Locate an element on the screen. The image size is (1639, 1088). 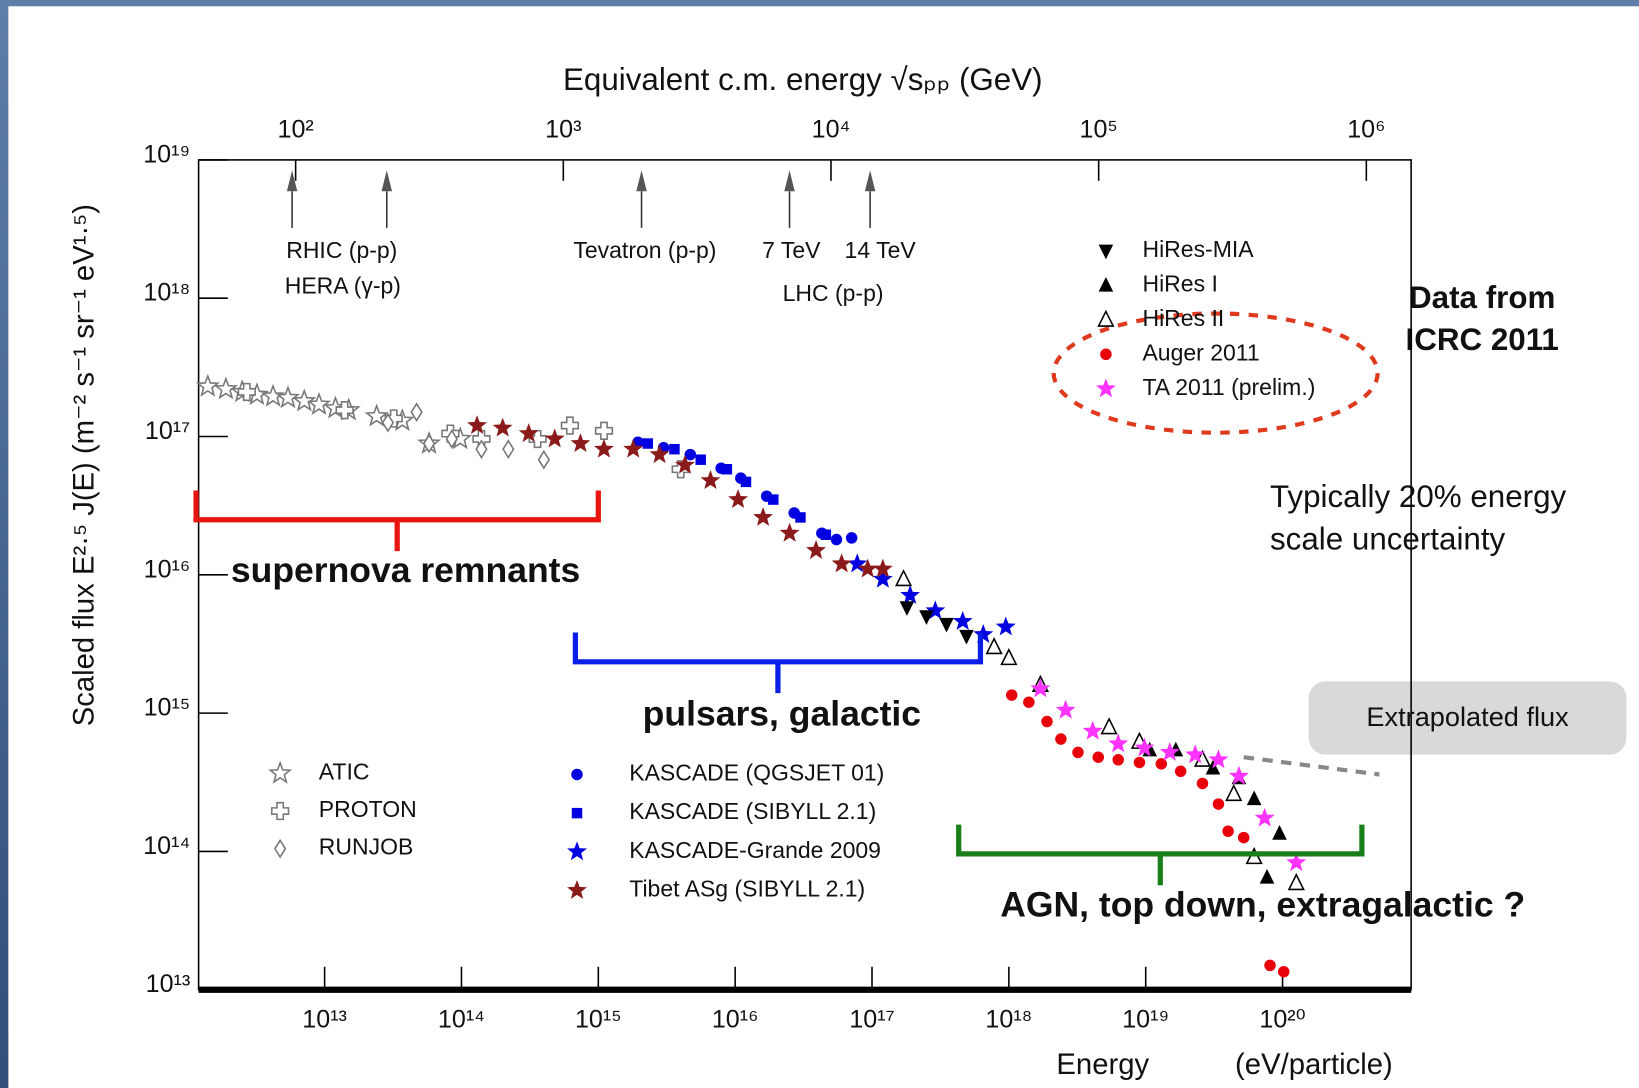
legend-label: ATIC is located at coordinates (344, 771).